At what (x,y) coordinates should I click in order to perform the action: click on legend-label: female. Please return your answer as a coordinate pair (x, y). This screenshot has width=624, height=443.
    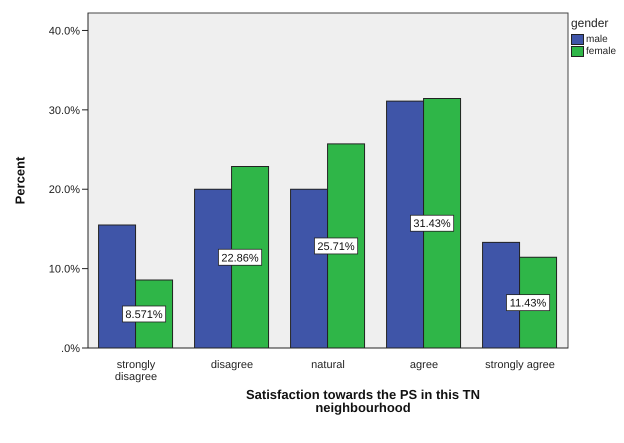
    Looking at the image, I should click on (601, 51).